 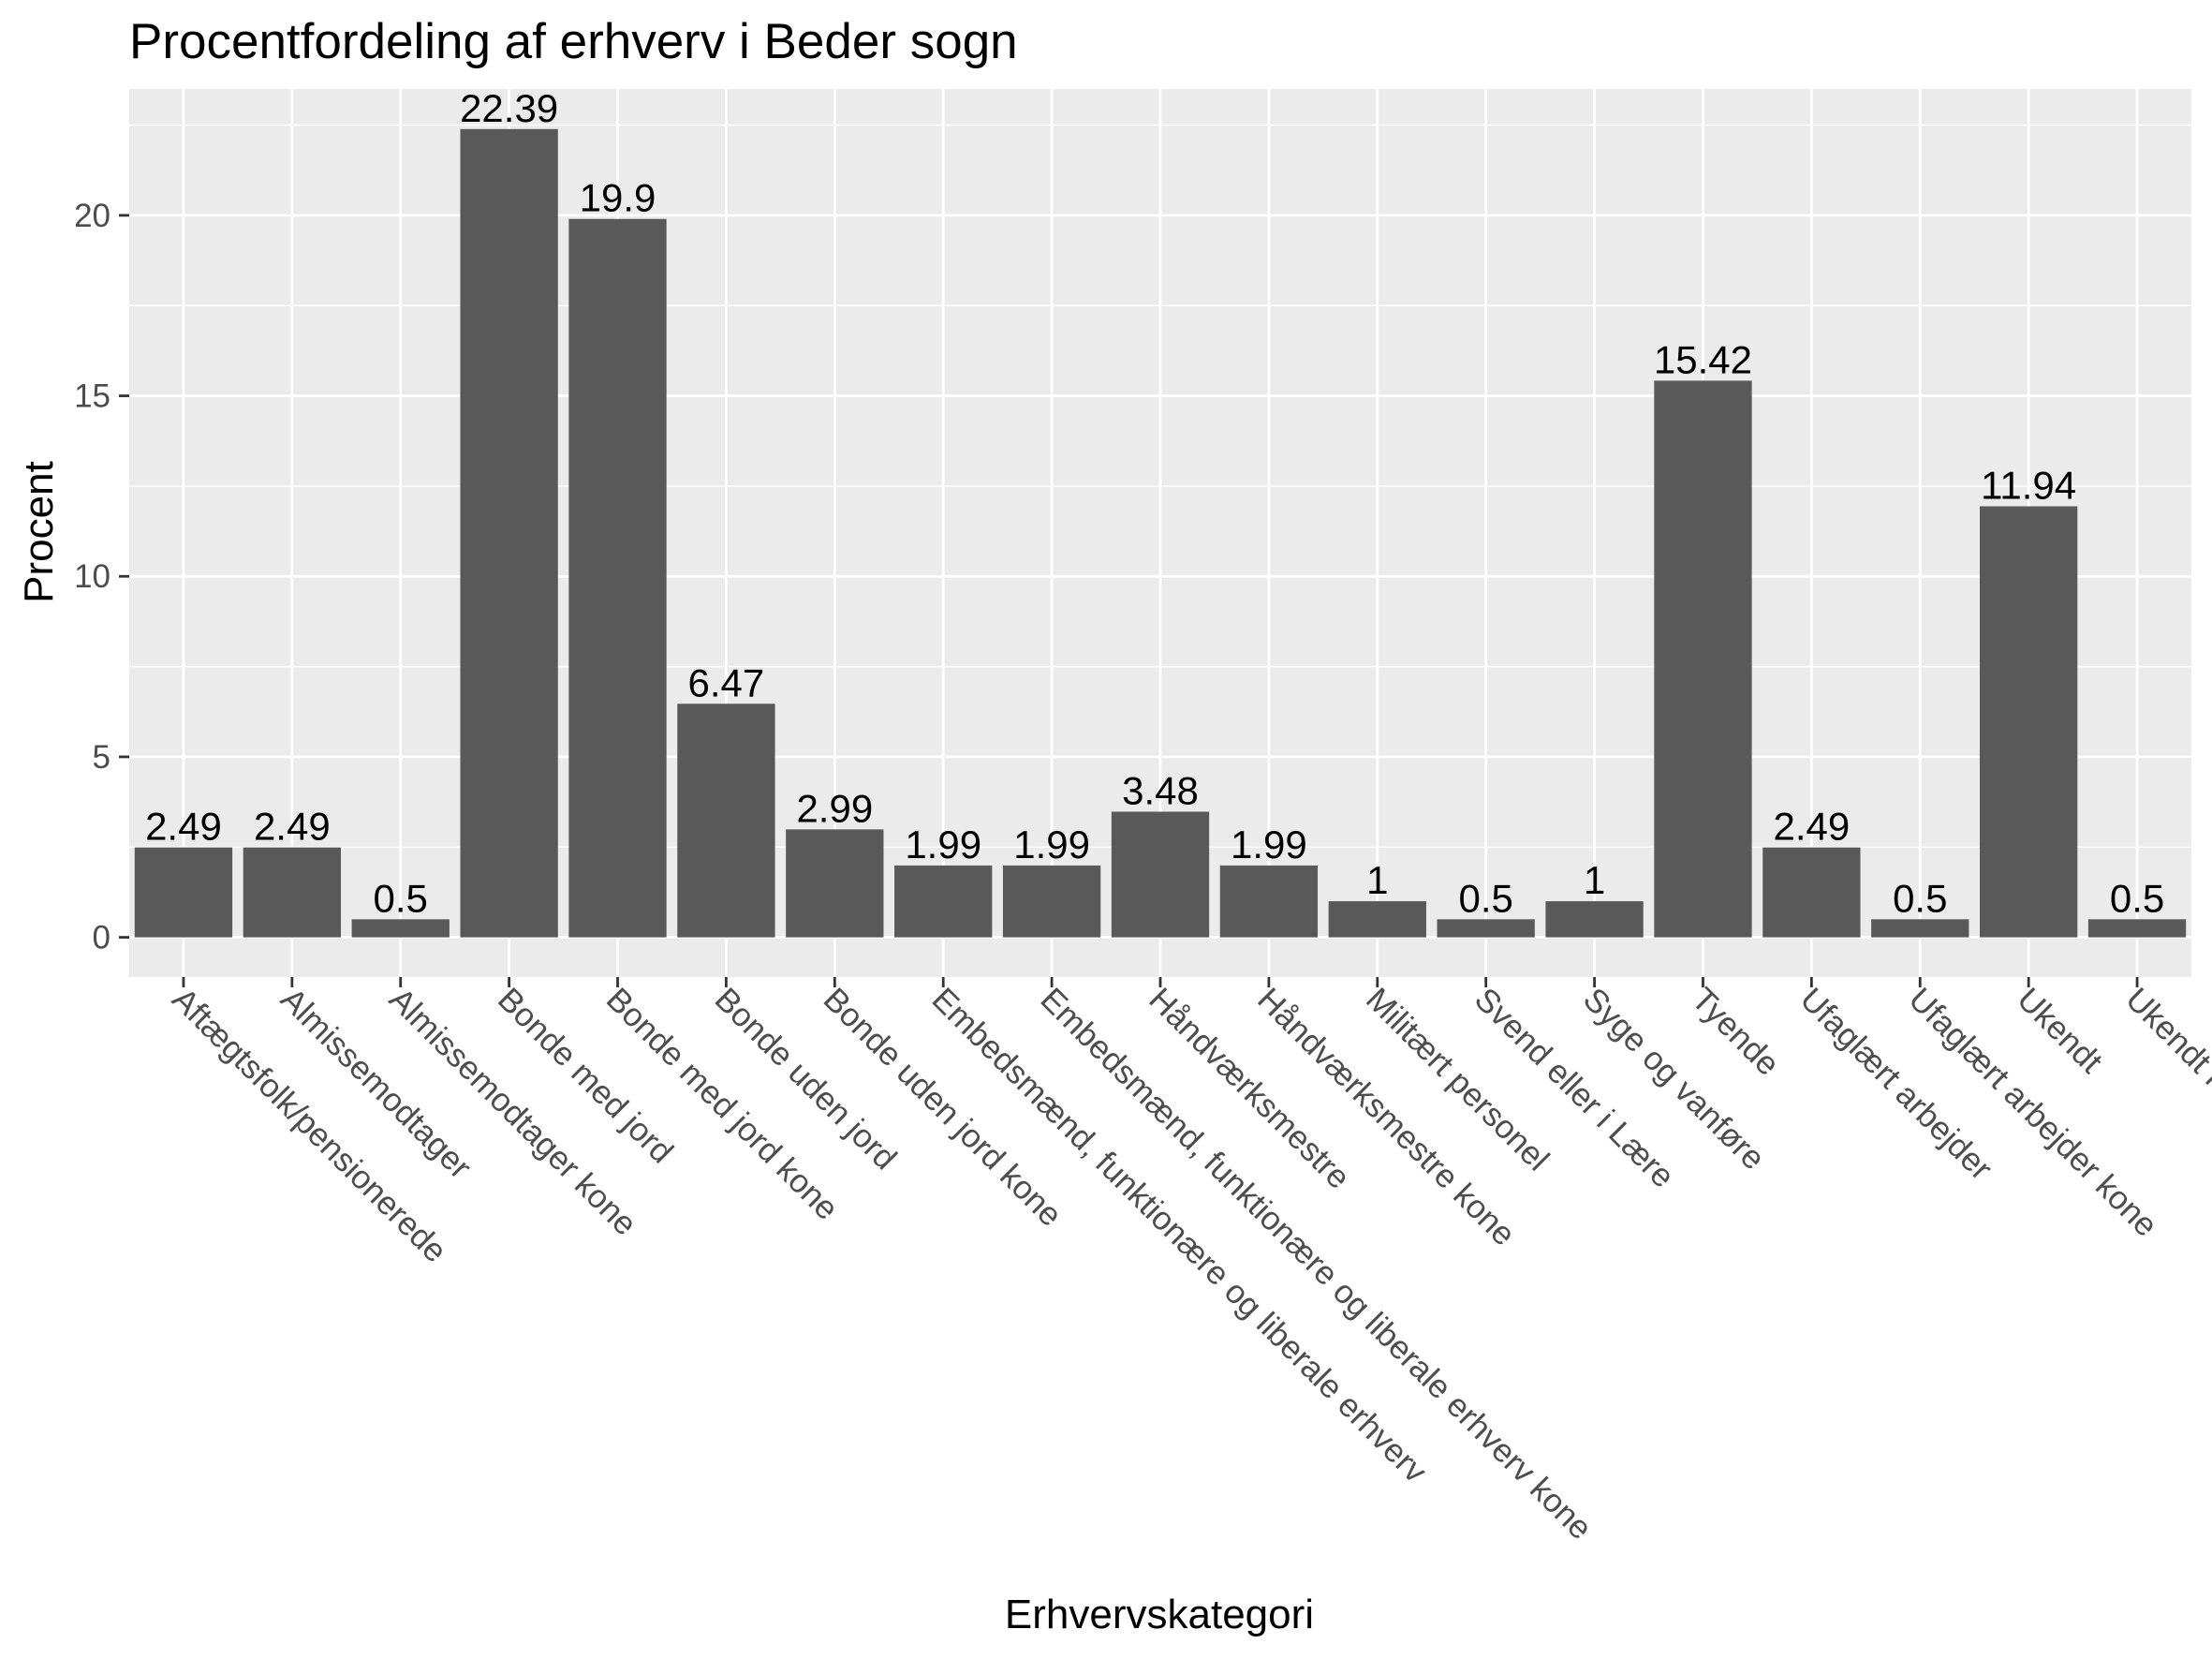 What do you see at coordinates (618, 198) in the screenshot?
I see `bar-value-label: 19.9` at bounding box center [618, 198].